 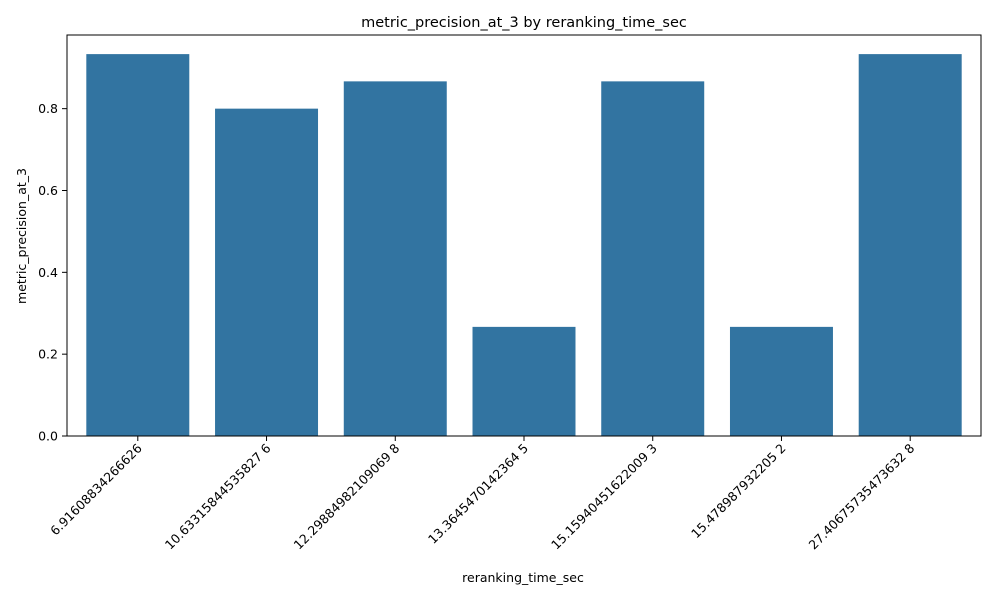 I want to click on x-tick-label-0: 6.91608834266626, so click(x=96, y=489).